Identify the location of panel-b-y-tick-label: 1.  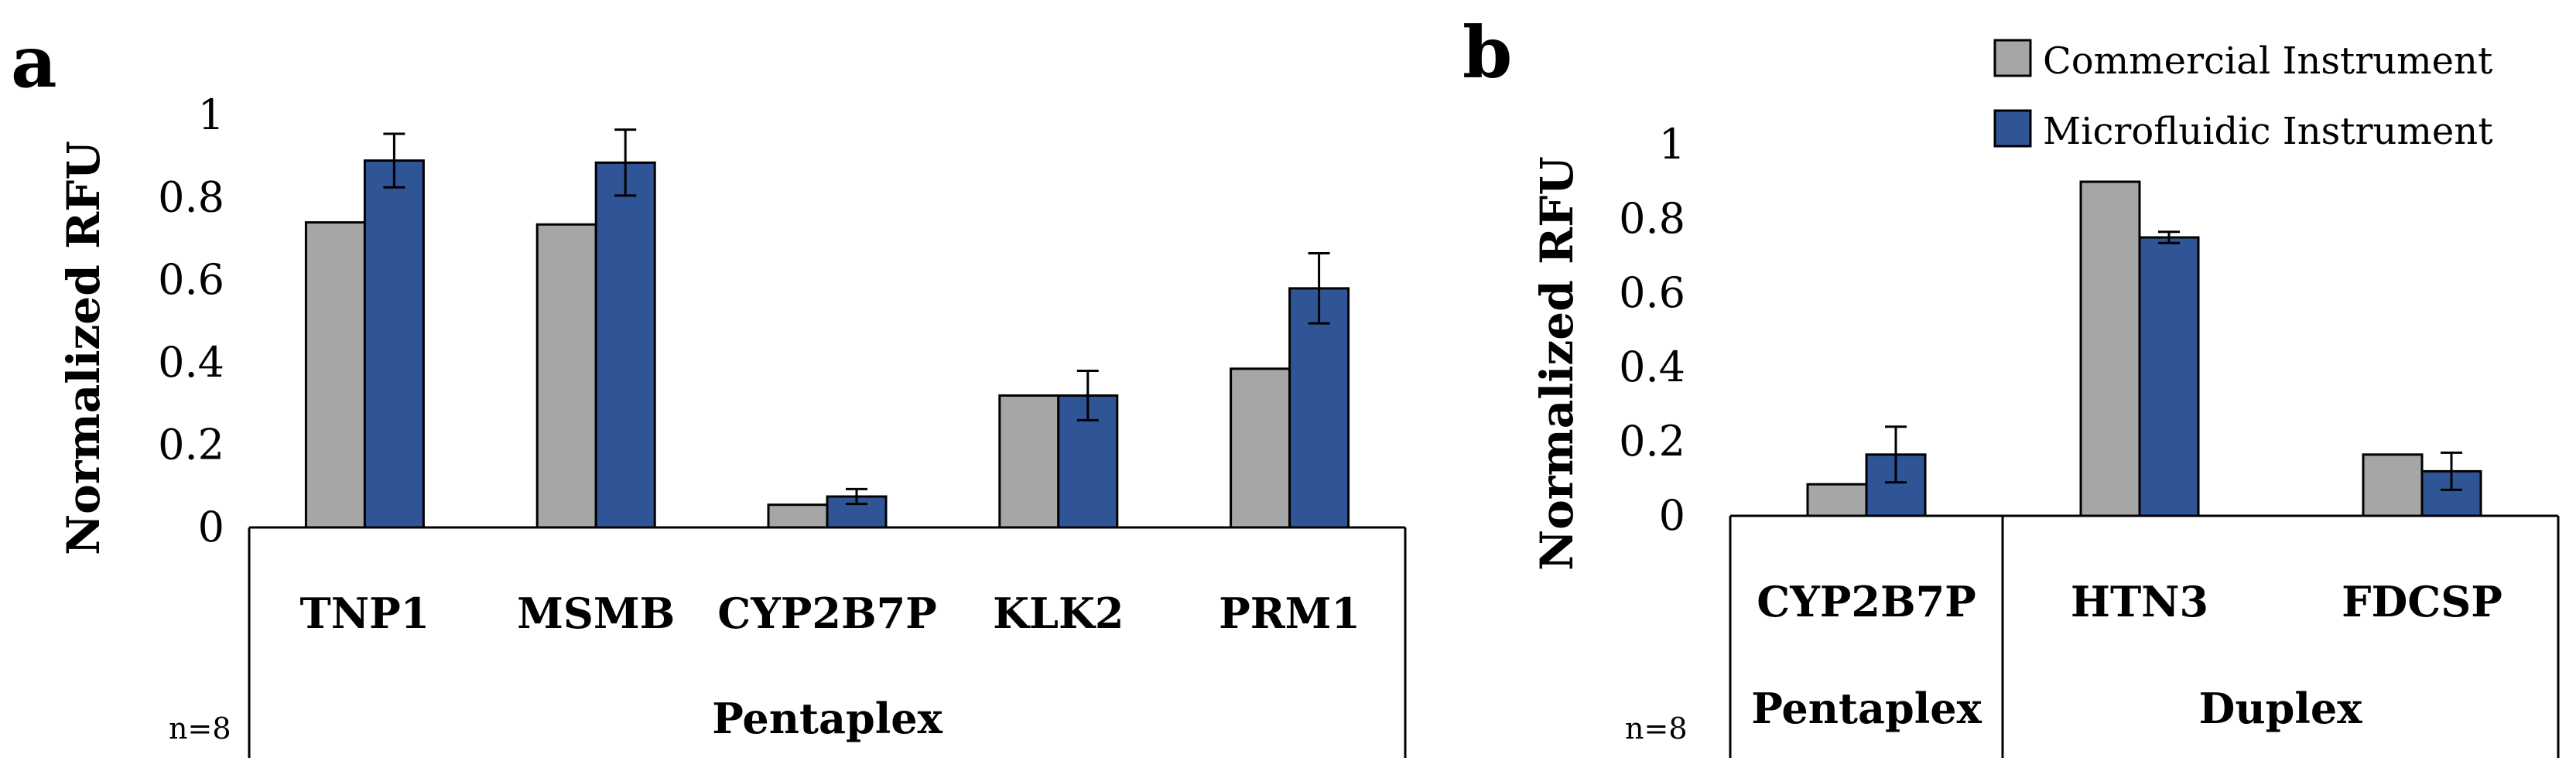
(1672, 144).